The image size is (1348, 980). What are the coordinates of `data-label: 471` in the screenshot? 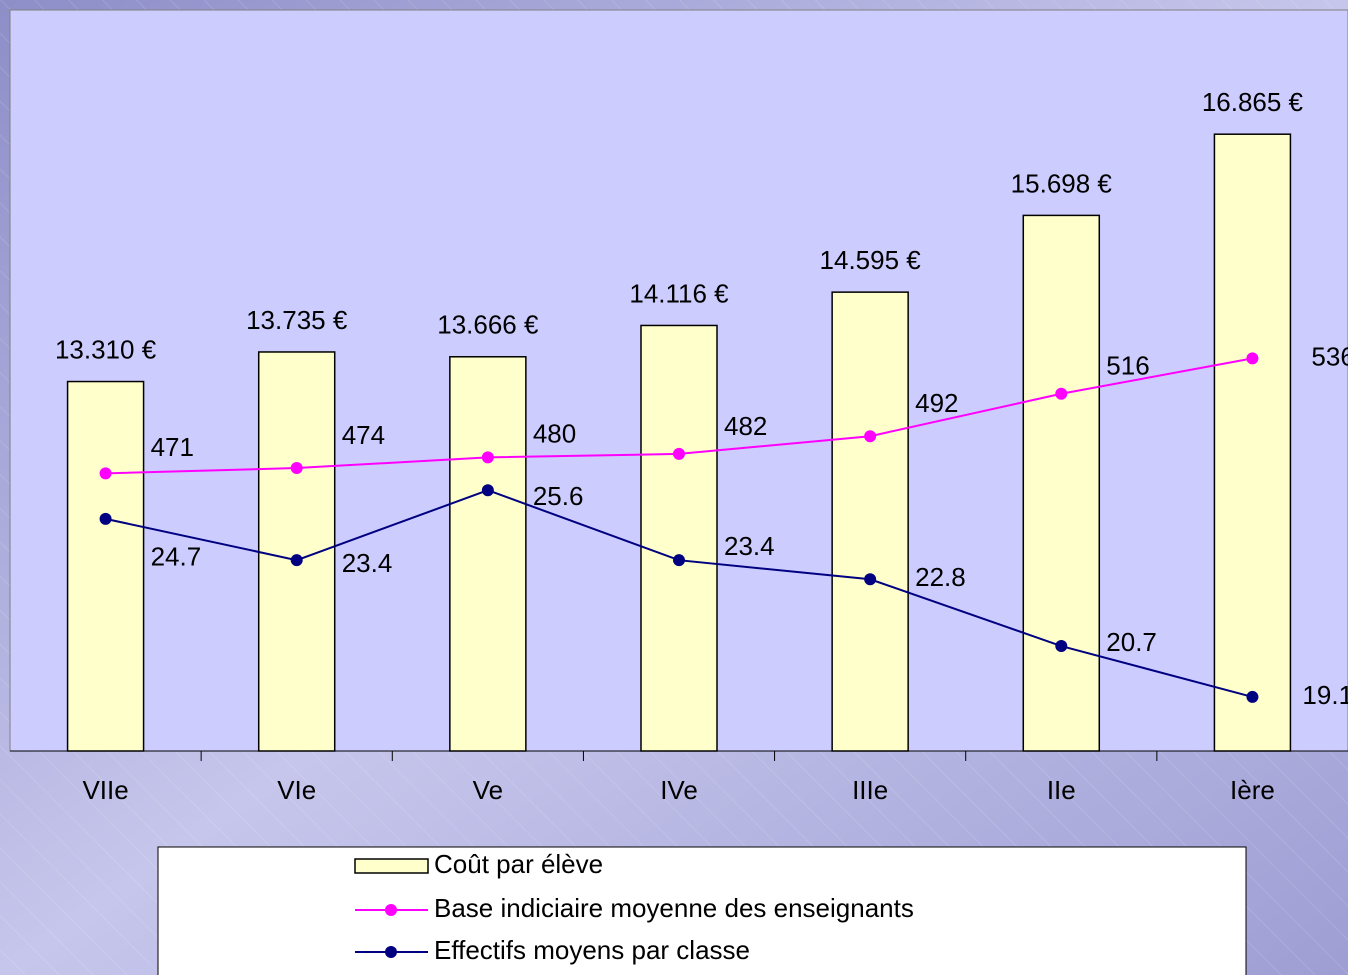 It's located at (172, 447).